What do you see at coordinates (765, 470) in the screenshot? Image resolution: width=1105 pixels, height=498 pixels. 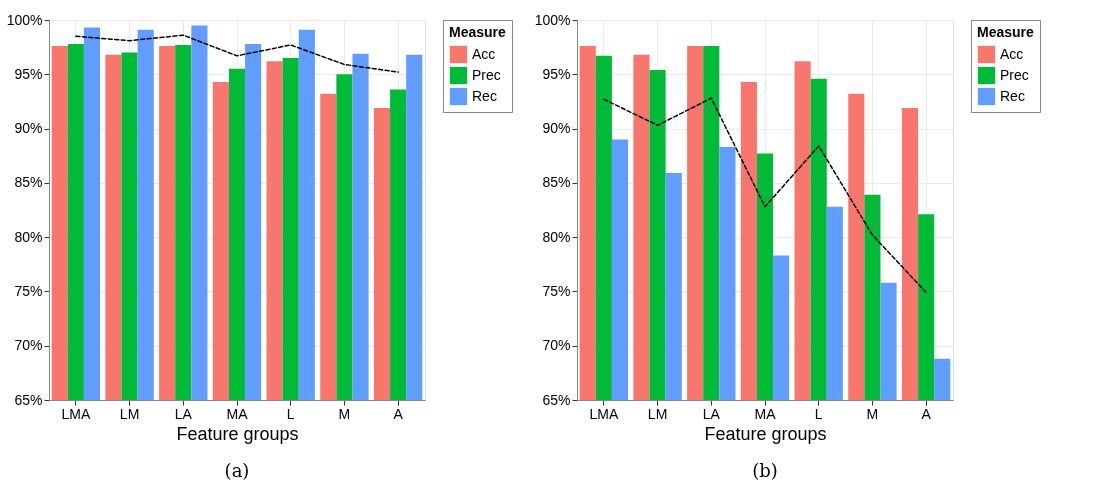 I see `text: (b)` at bounding box center [765, 470].